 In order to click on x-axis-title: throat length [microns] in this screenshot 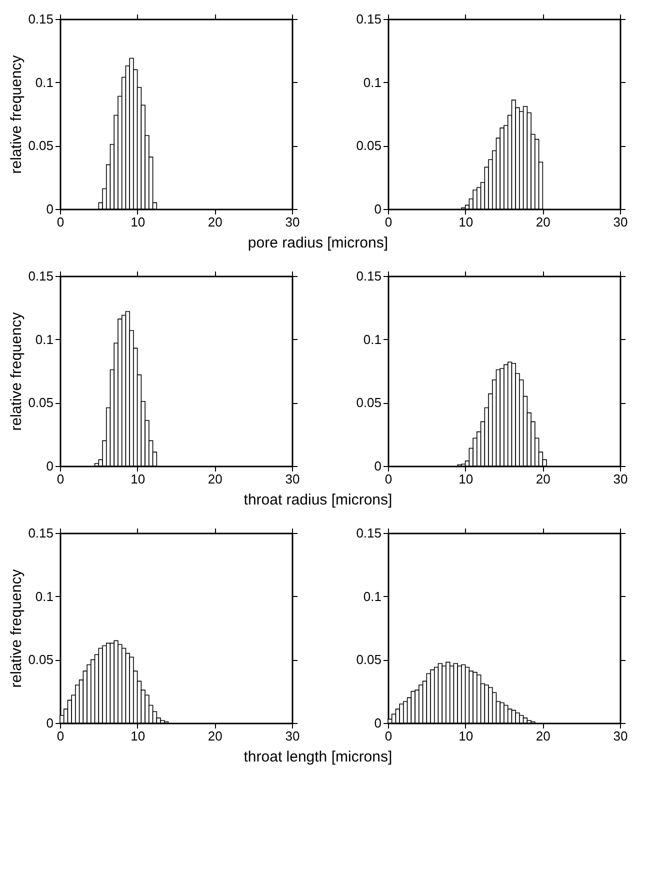, I will do `click(318, 757)`.